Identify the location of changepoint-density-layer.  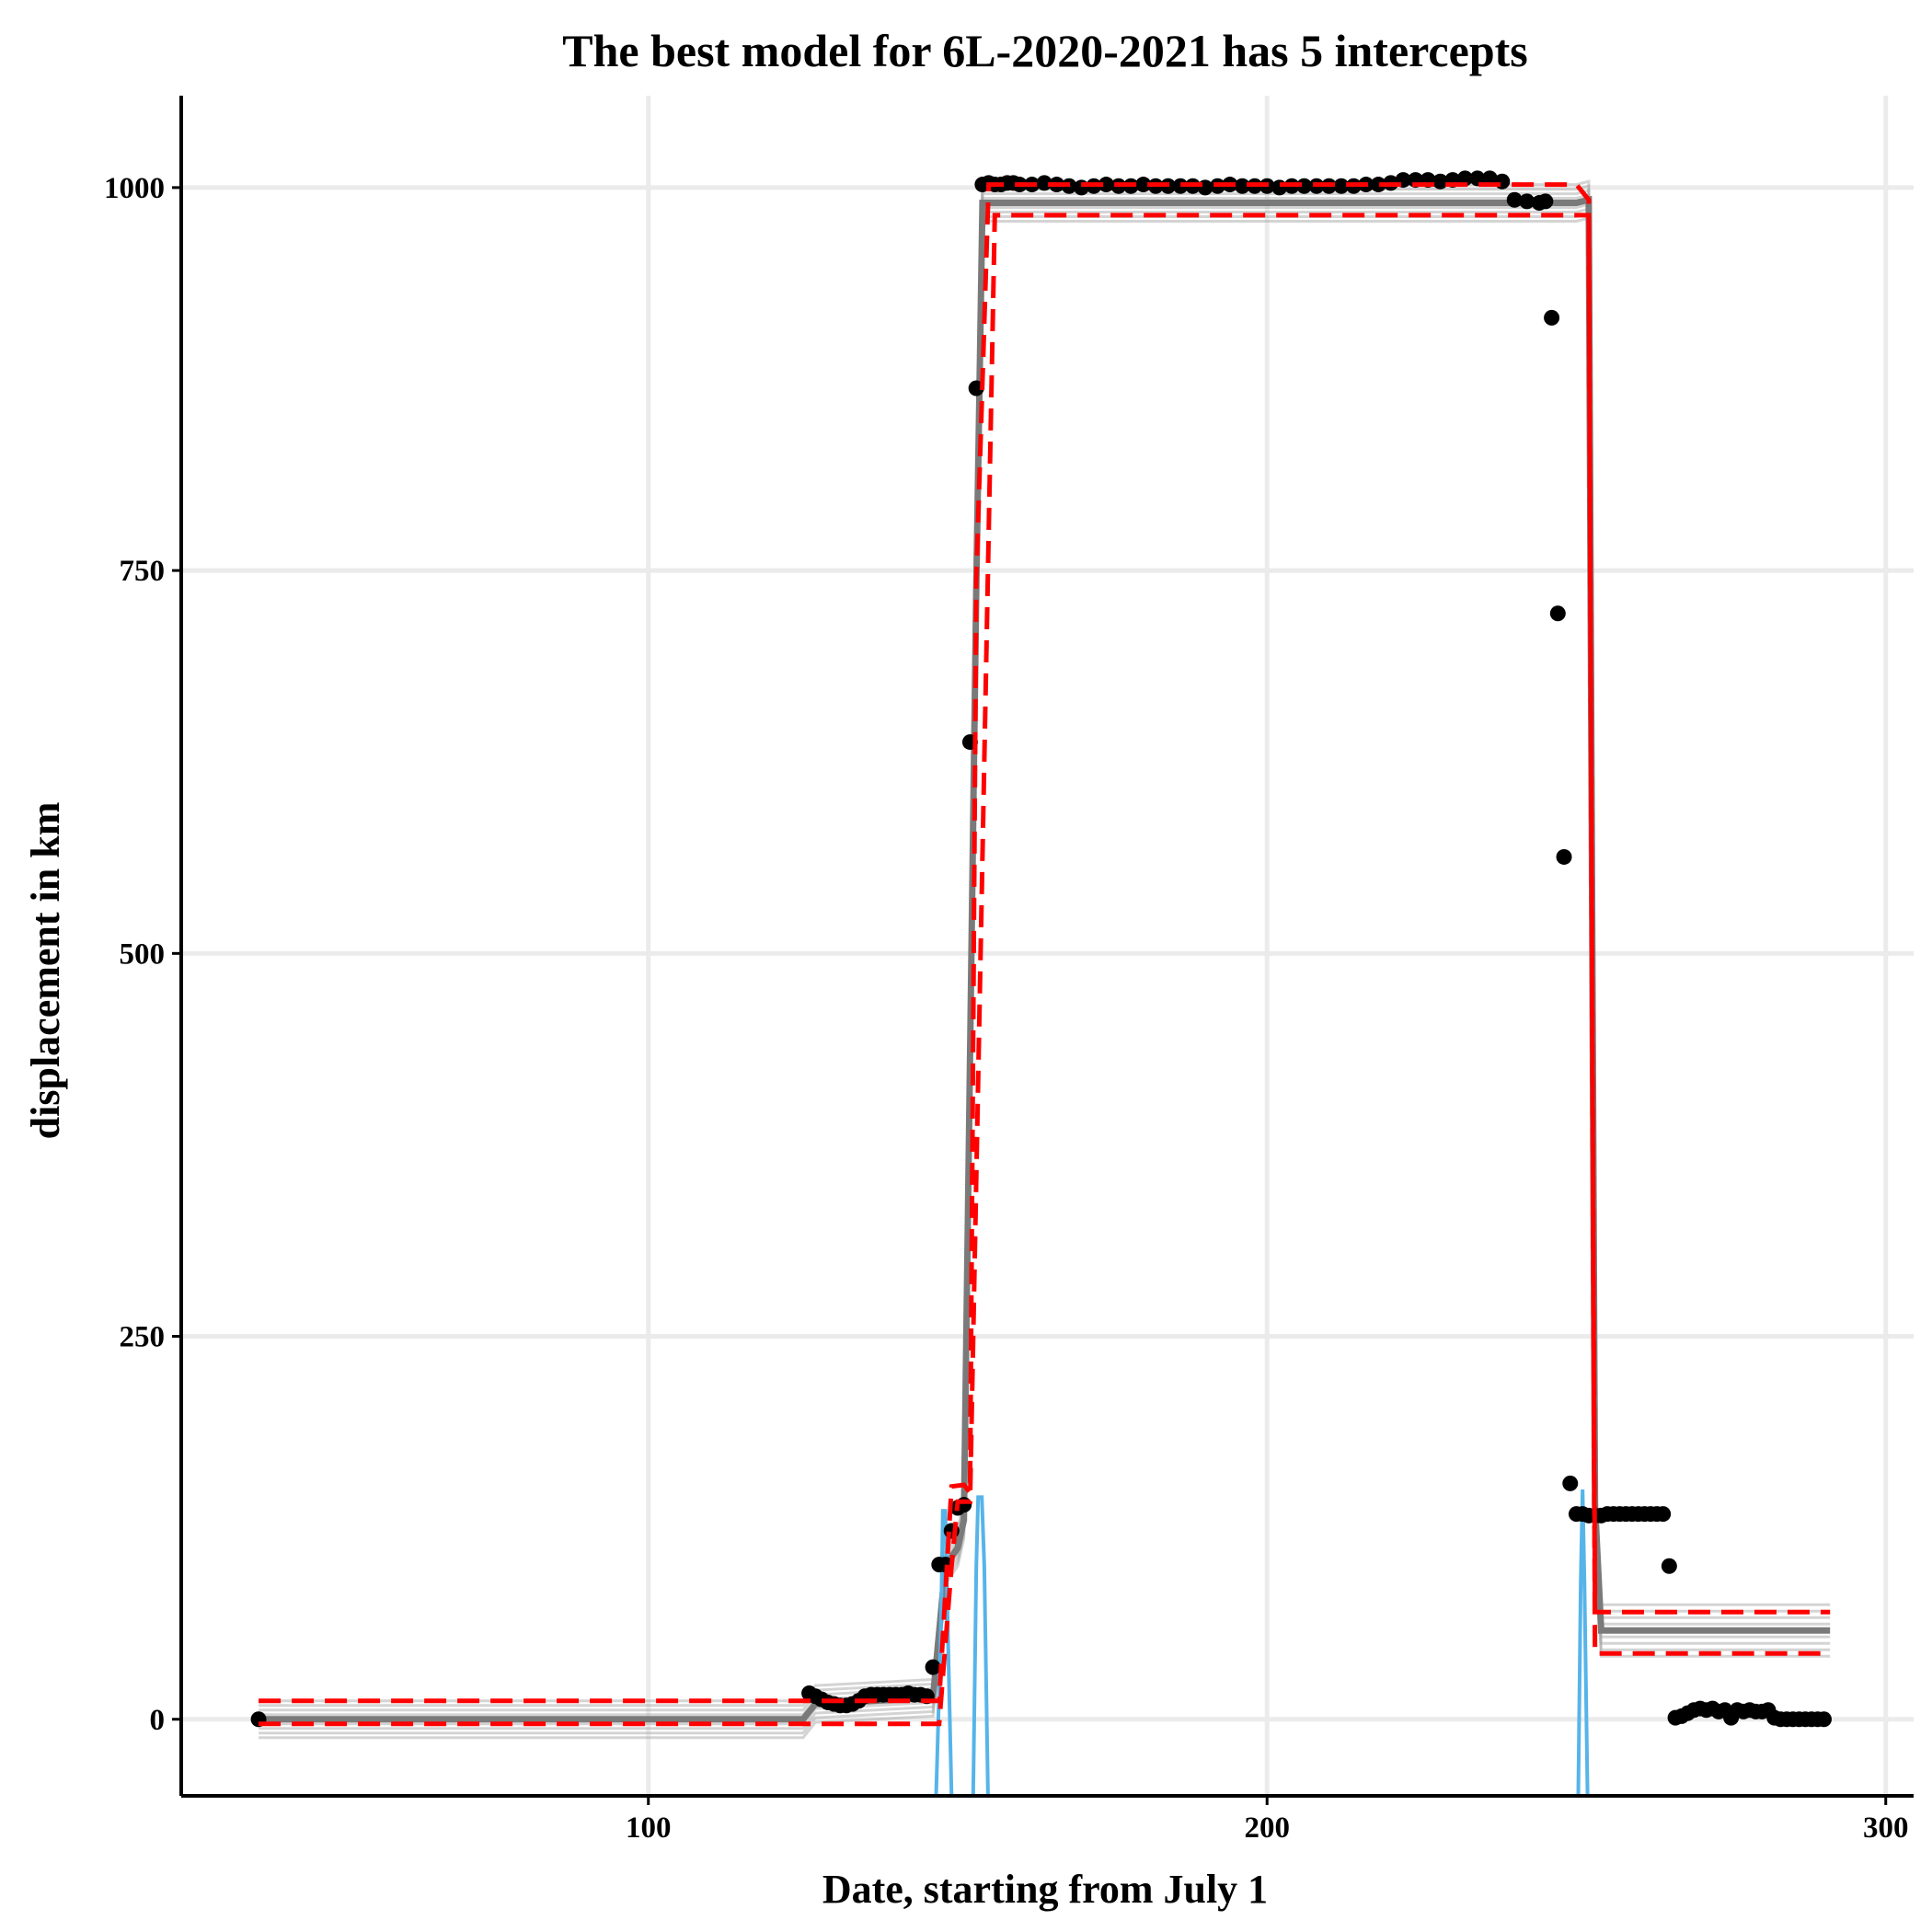
(1262, 1643).